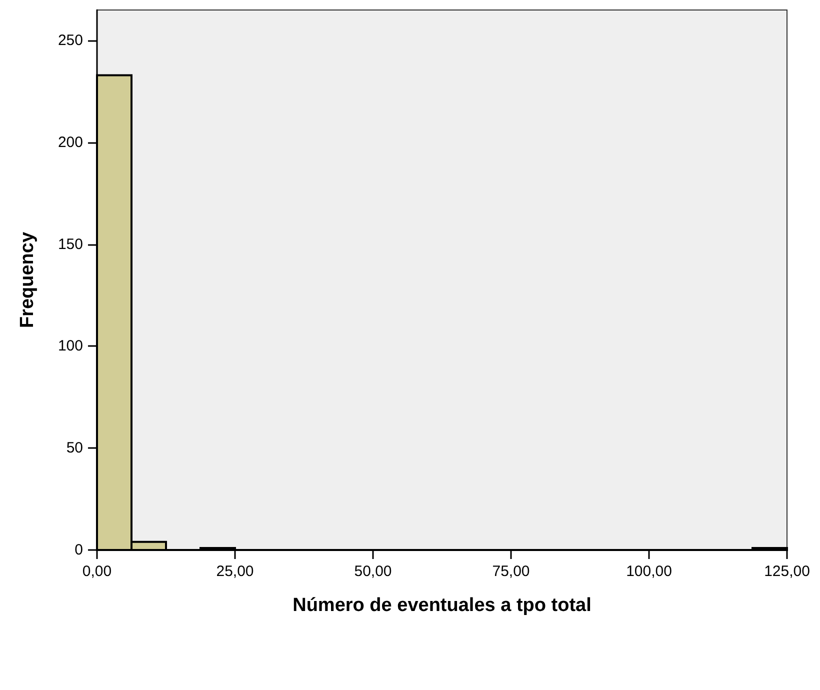 This screenshot has height=690, width=820. What do you see at coordinates (235, 571) in the screenshot?
I see `x-tick-label: 25,00` at bounding box center [235, 571].